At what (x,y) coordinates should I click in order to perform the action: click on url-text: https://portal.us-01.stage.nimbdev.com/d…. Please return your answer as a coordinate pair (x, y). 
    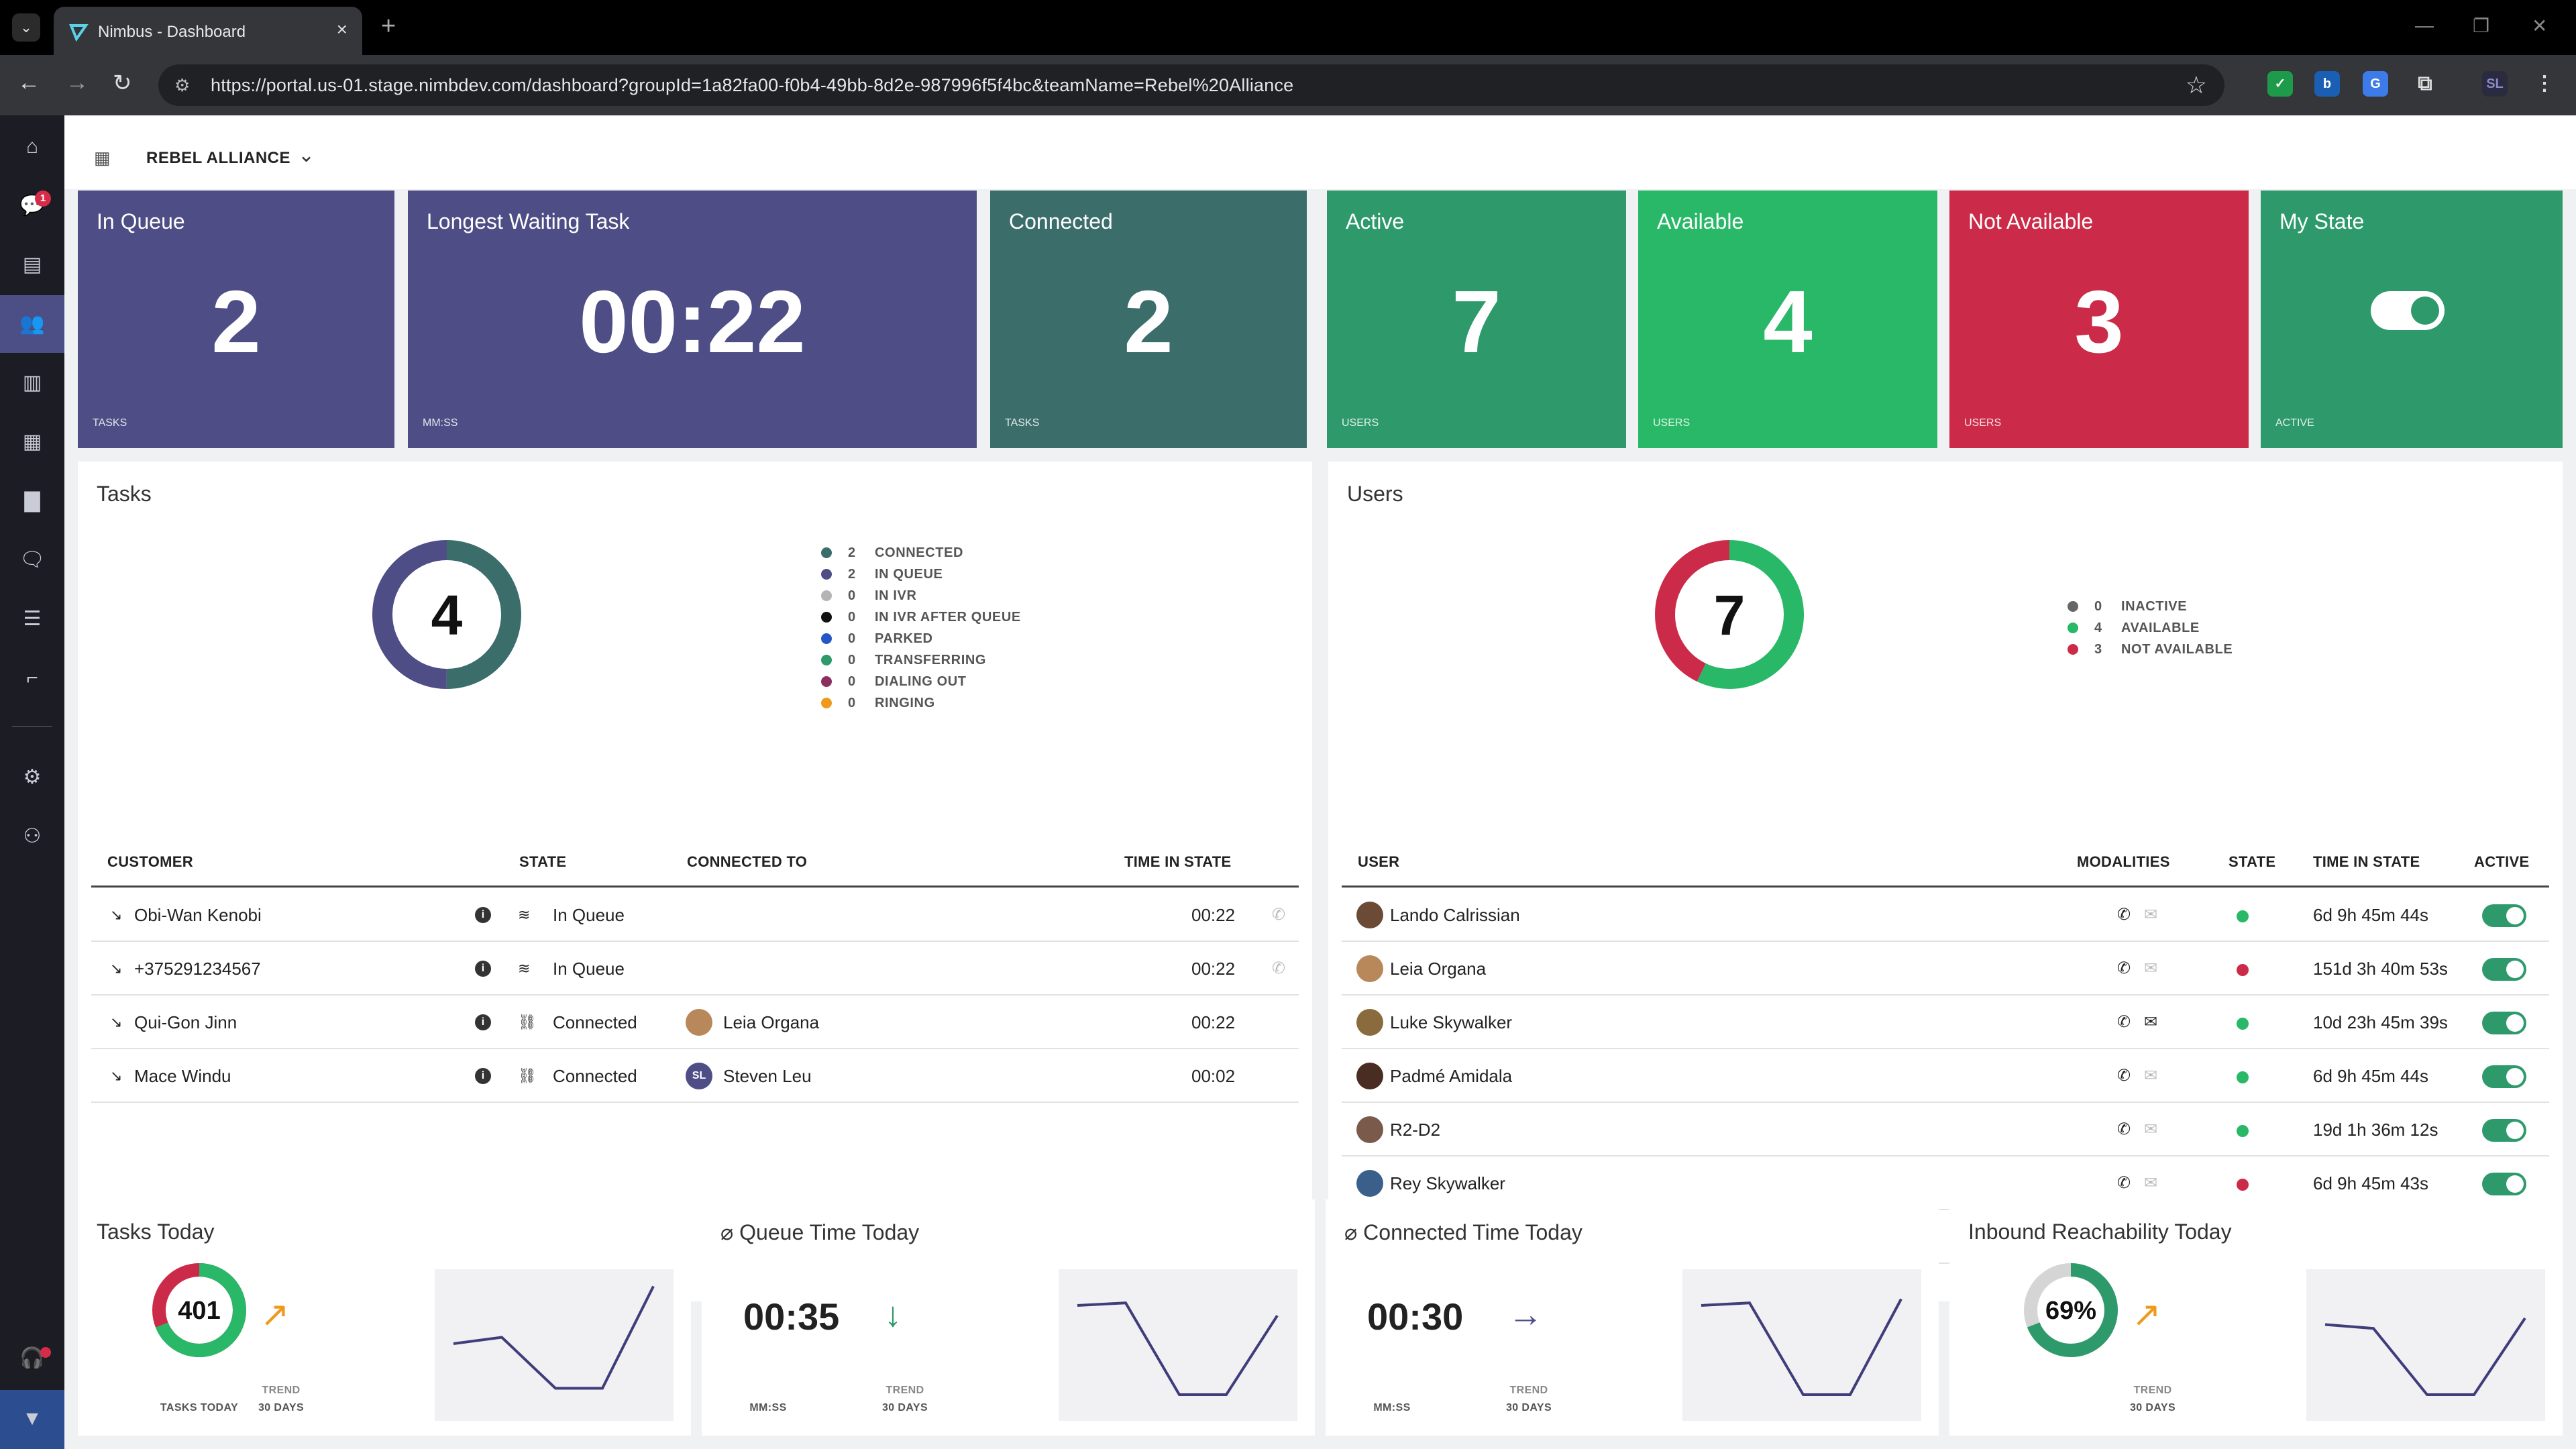
    Looking at the image, I should click on (752, 85).